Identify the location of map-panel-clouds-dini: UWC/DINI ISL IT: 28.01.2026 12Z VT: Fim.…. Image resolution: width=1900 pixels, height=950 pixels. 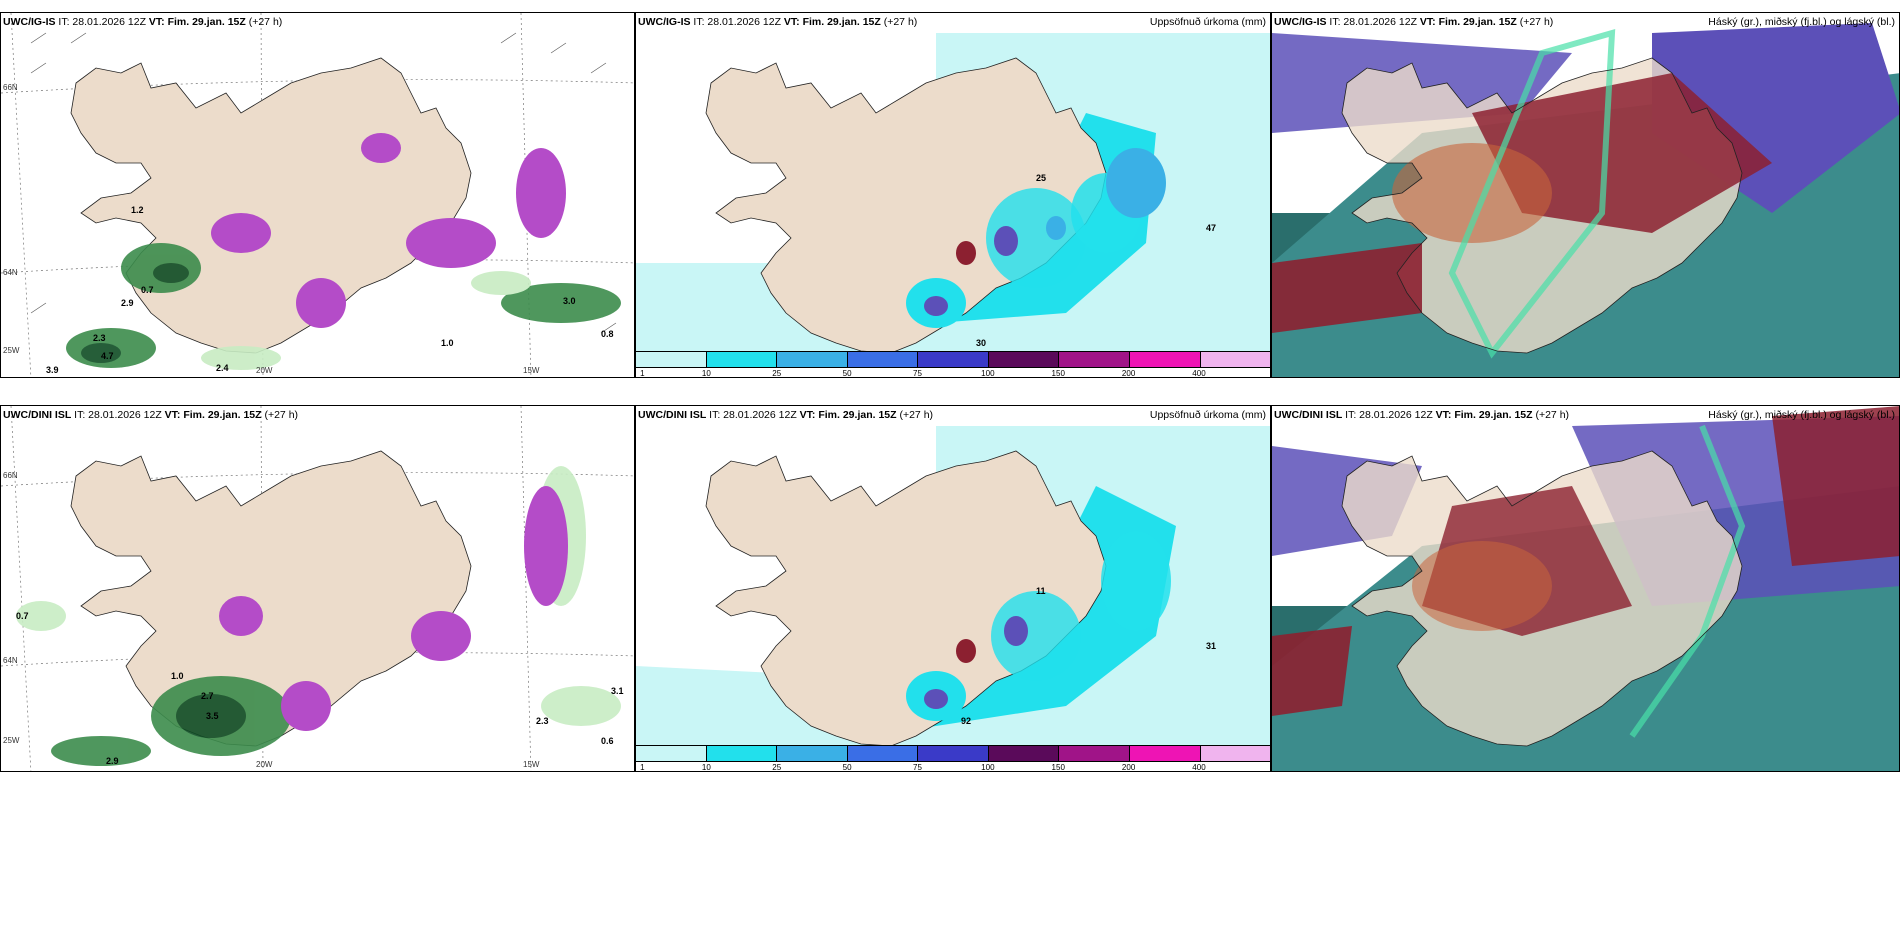
(1585, 588).